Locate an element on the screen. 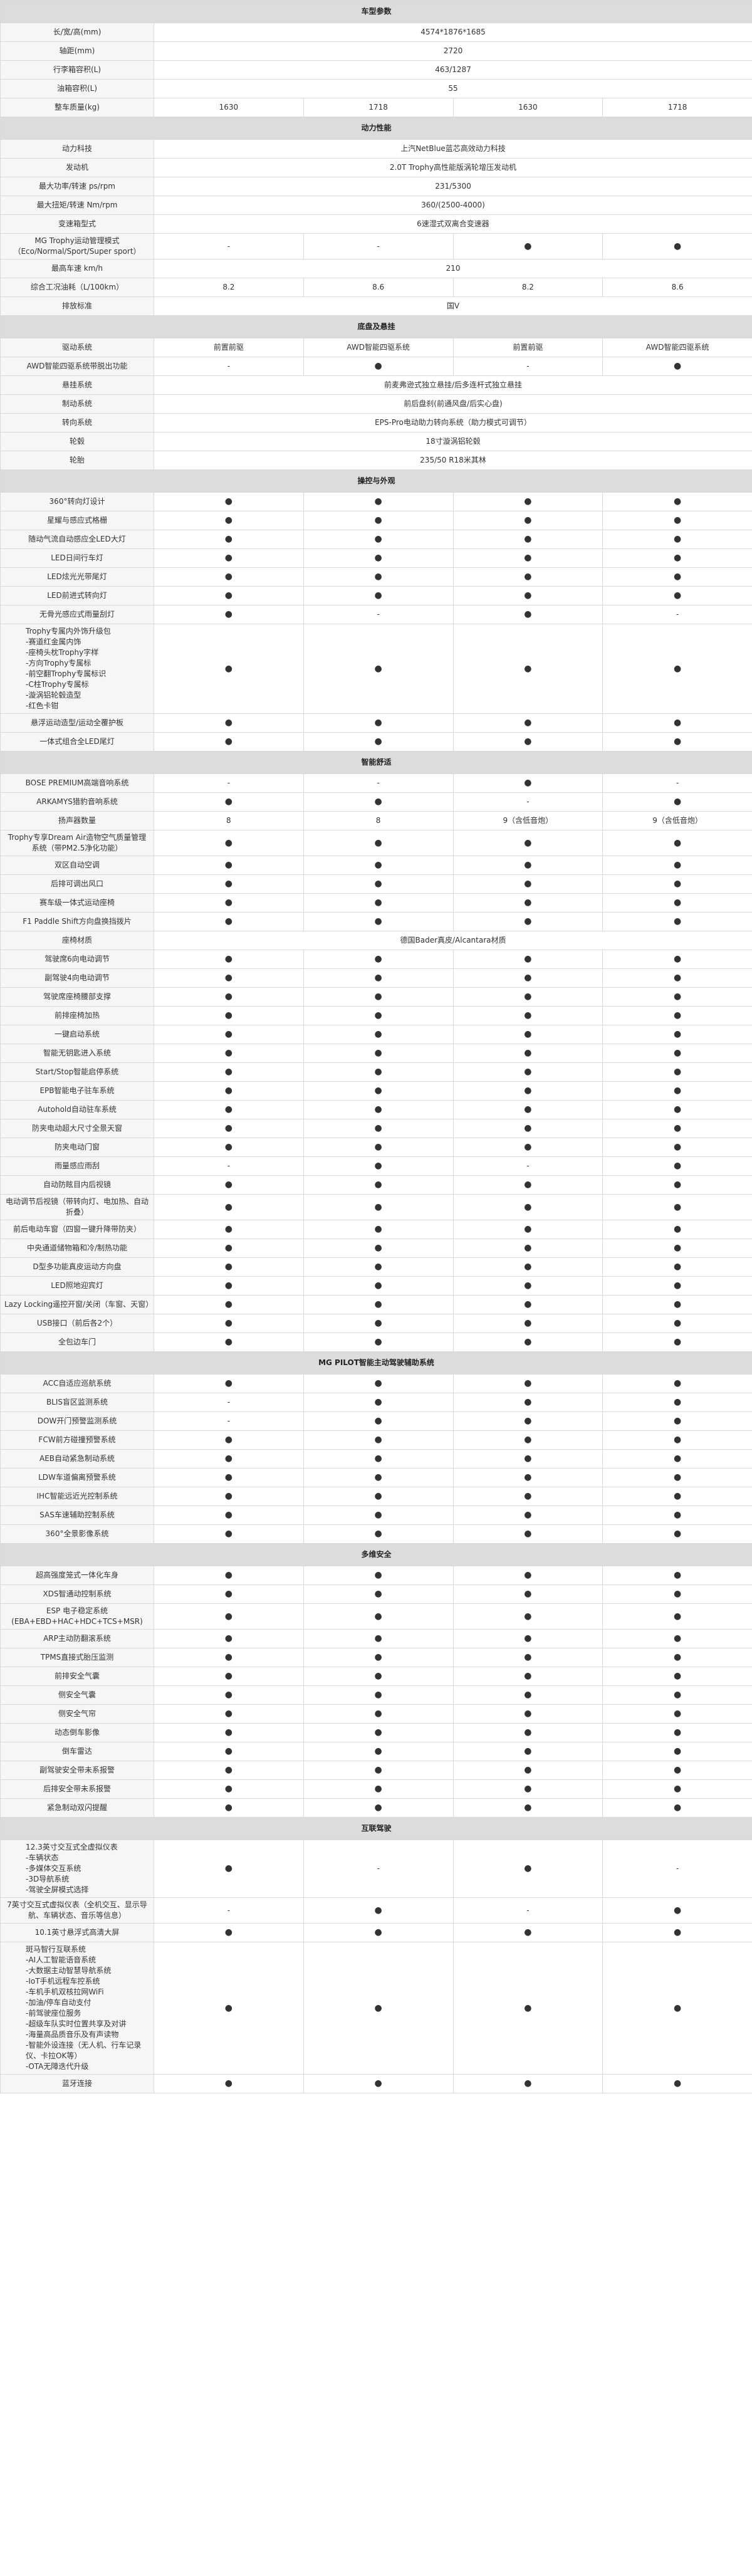 Image resolution: width=752 pixels, height=2576 pixels. spec-label: 防夹电动门窗 is located at coordinates (77, 1147).